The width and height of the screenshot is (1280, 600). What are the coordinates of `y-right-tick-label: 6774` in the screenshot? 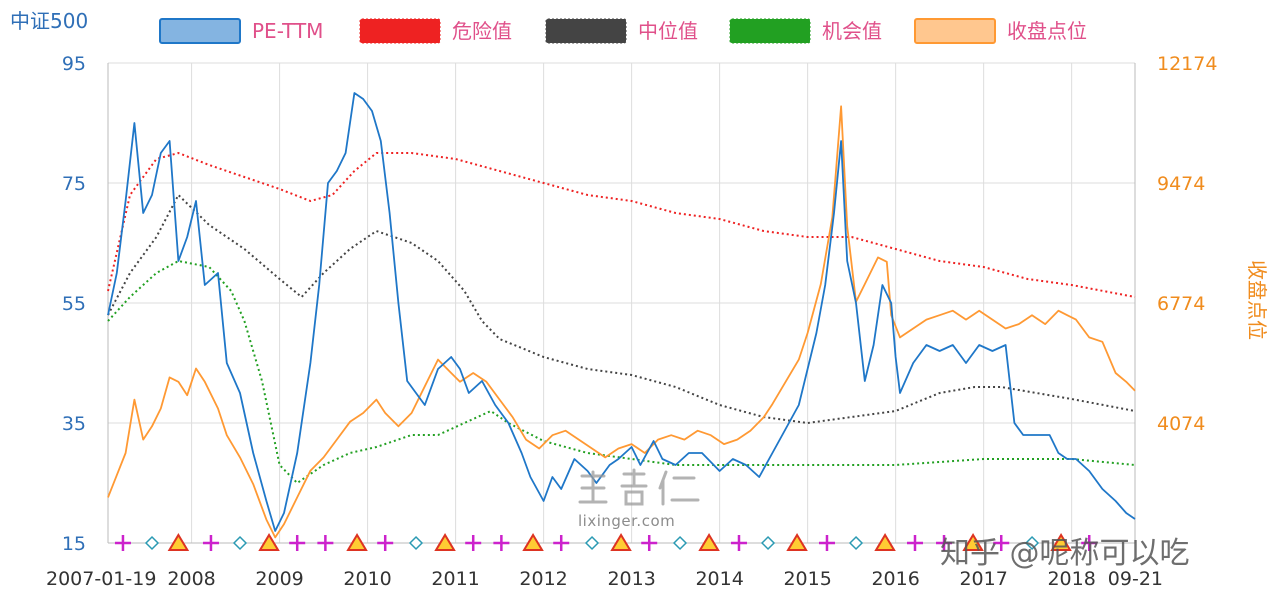 It's located at (1181, 304).